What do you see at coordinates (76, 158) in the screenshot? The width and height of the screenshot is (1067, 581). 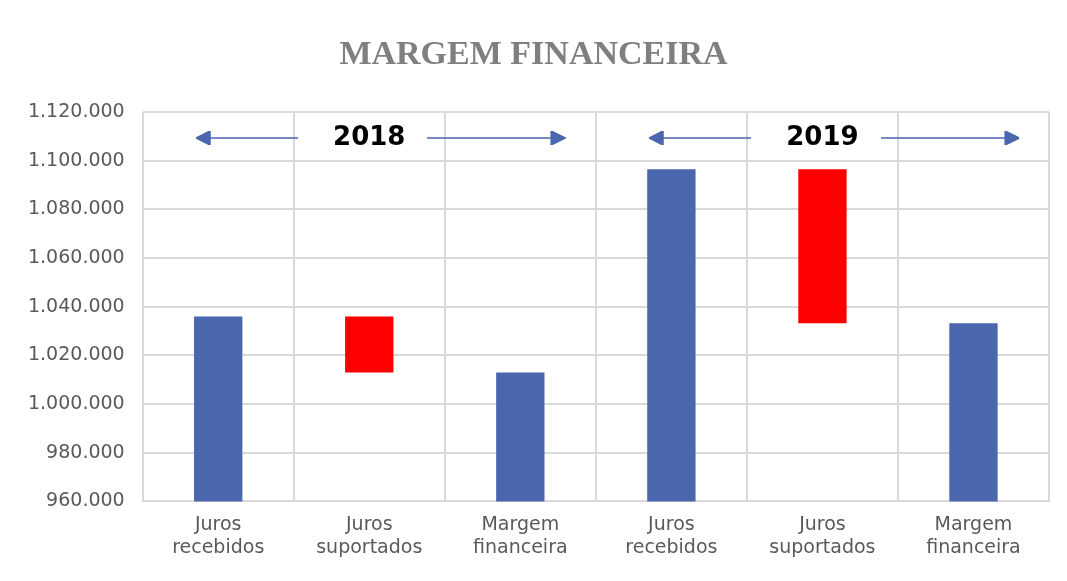 I see `y-tick-label: 1.100.000` at bounding box center [76, 158].